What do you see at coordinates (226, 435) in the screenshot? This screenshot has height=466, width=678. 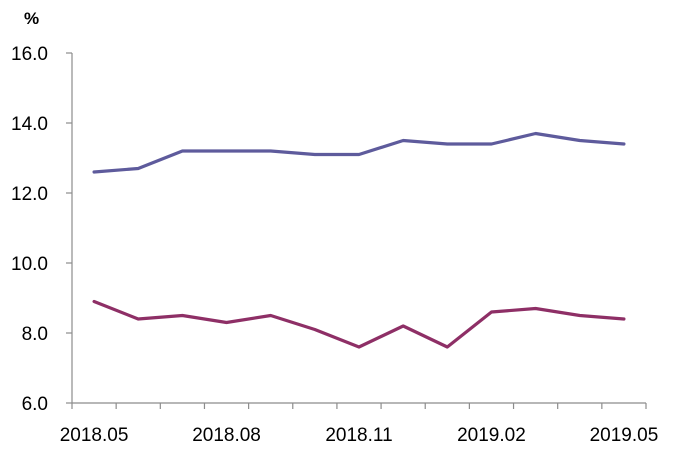 I see `x-tick-label: 2018.08` at bounding box center [226, 435].